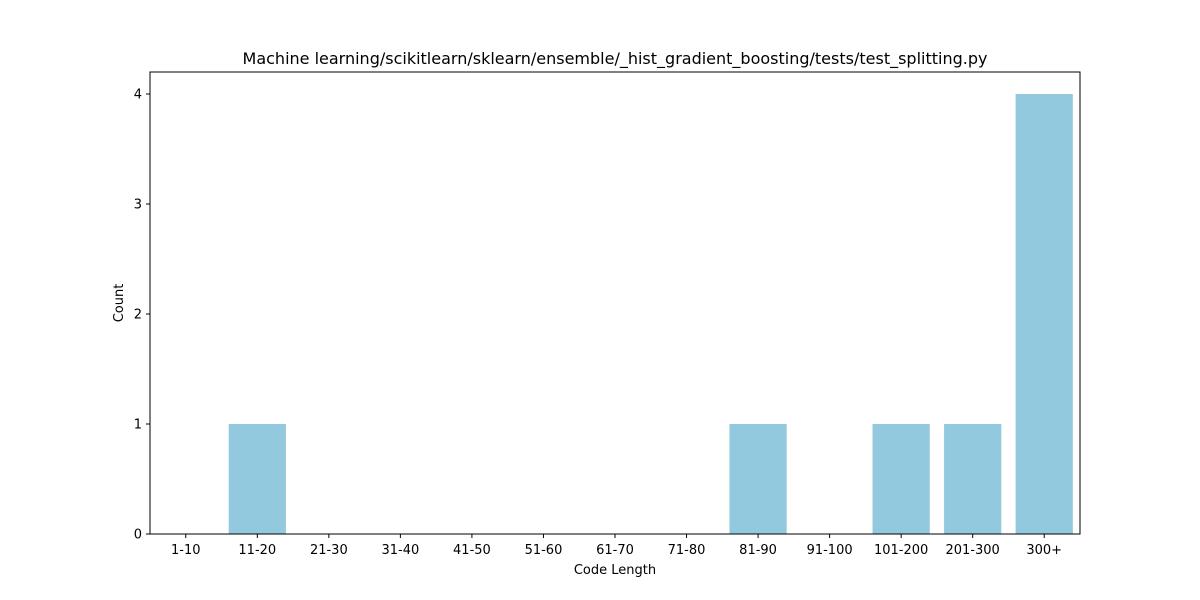 The width and height of the screenshot is (1200, 600). I want to click on bar-300+, so click(1044, 314).